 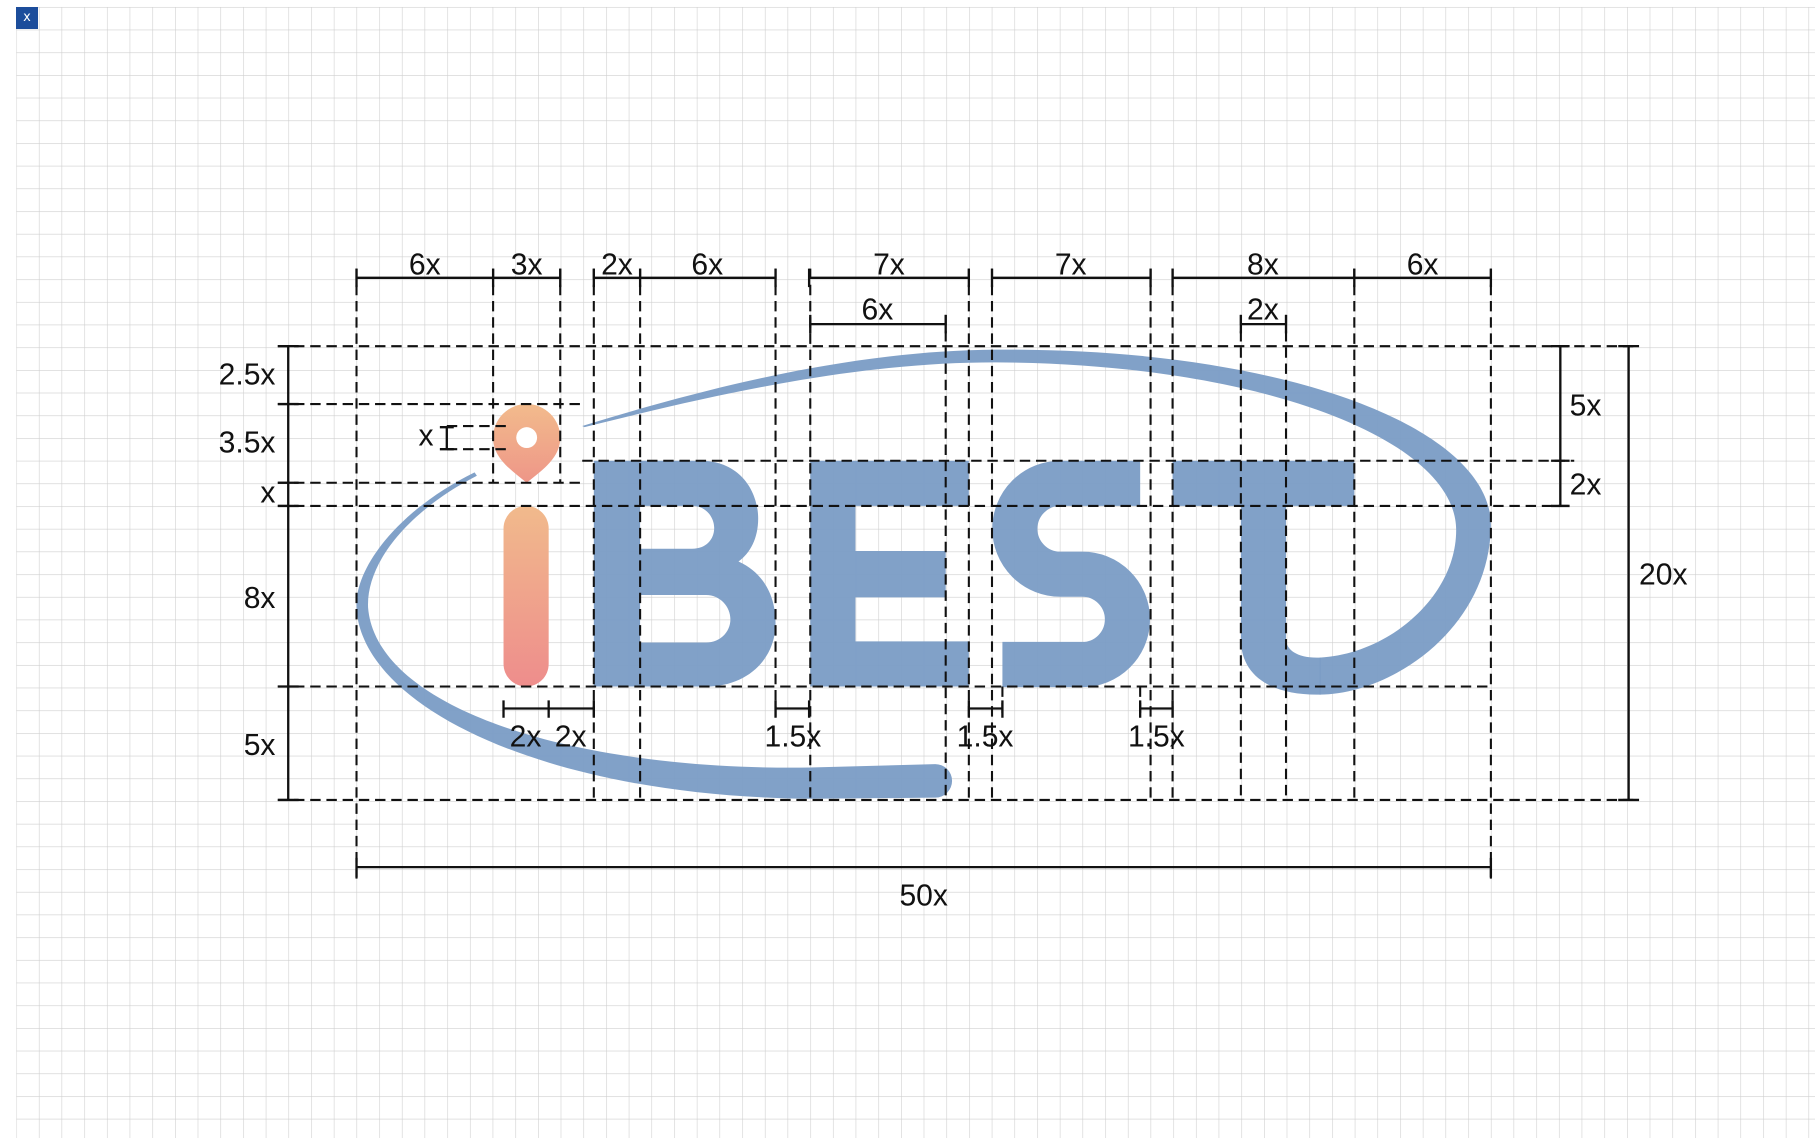 I want to click on logo-letter-t, so click(x=1263, y=577).